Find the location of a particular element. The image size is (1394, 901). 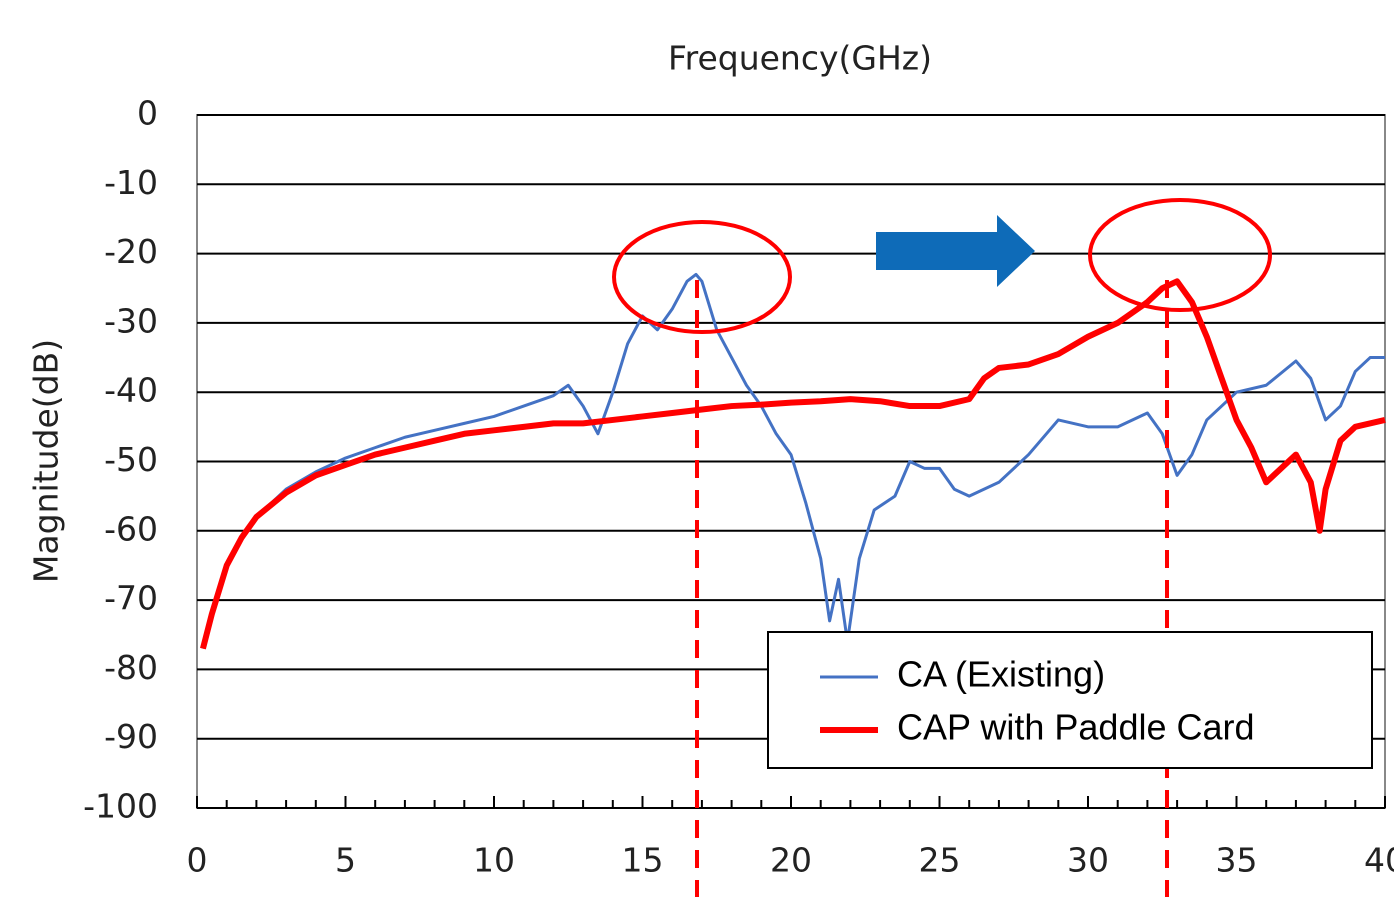

x-tick-label: 30 is located at coordinates (1088, 860).